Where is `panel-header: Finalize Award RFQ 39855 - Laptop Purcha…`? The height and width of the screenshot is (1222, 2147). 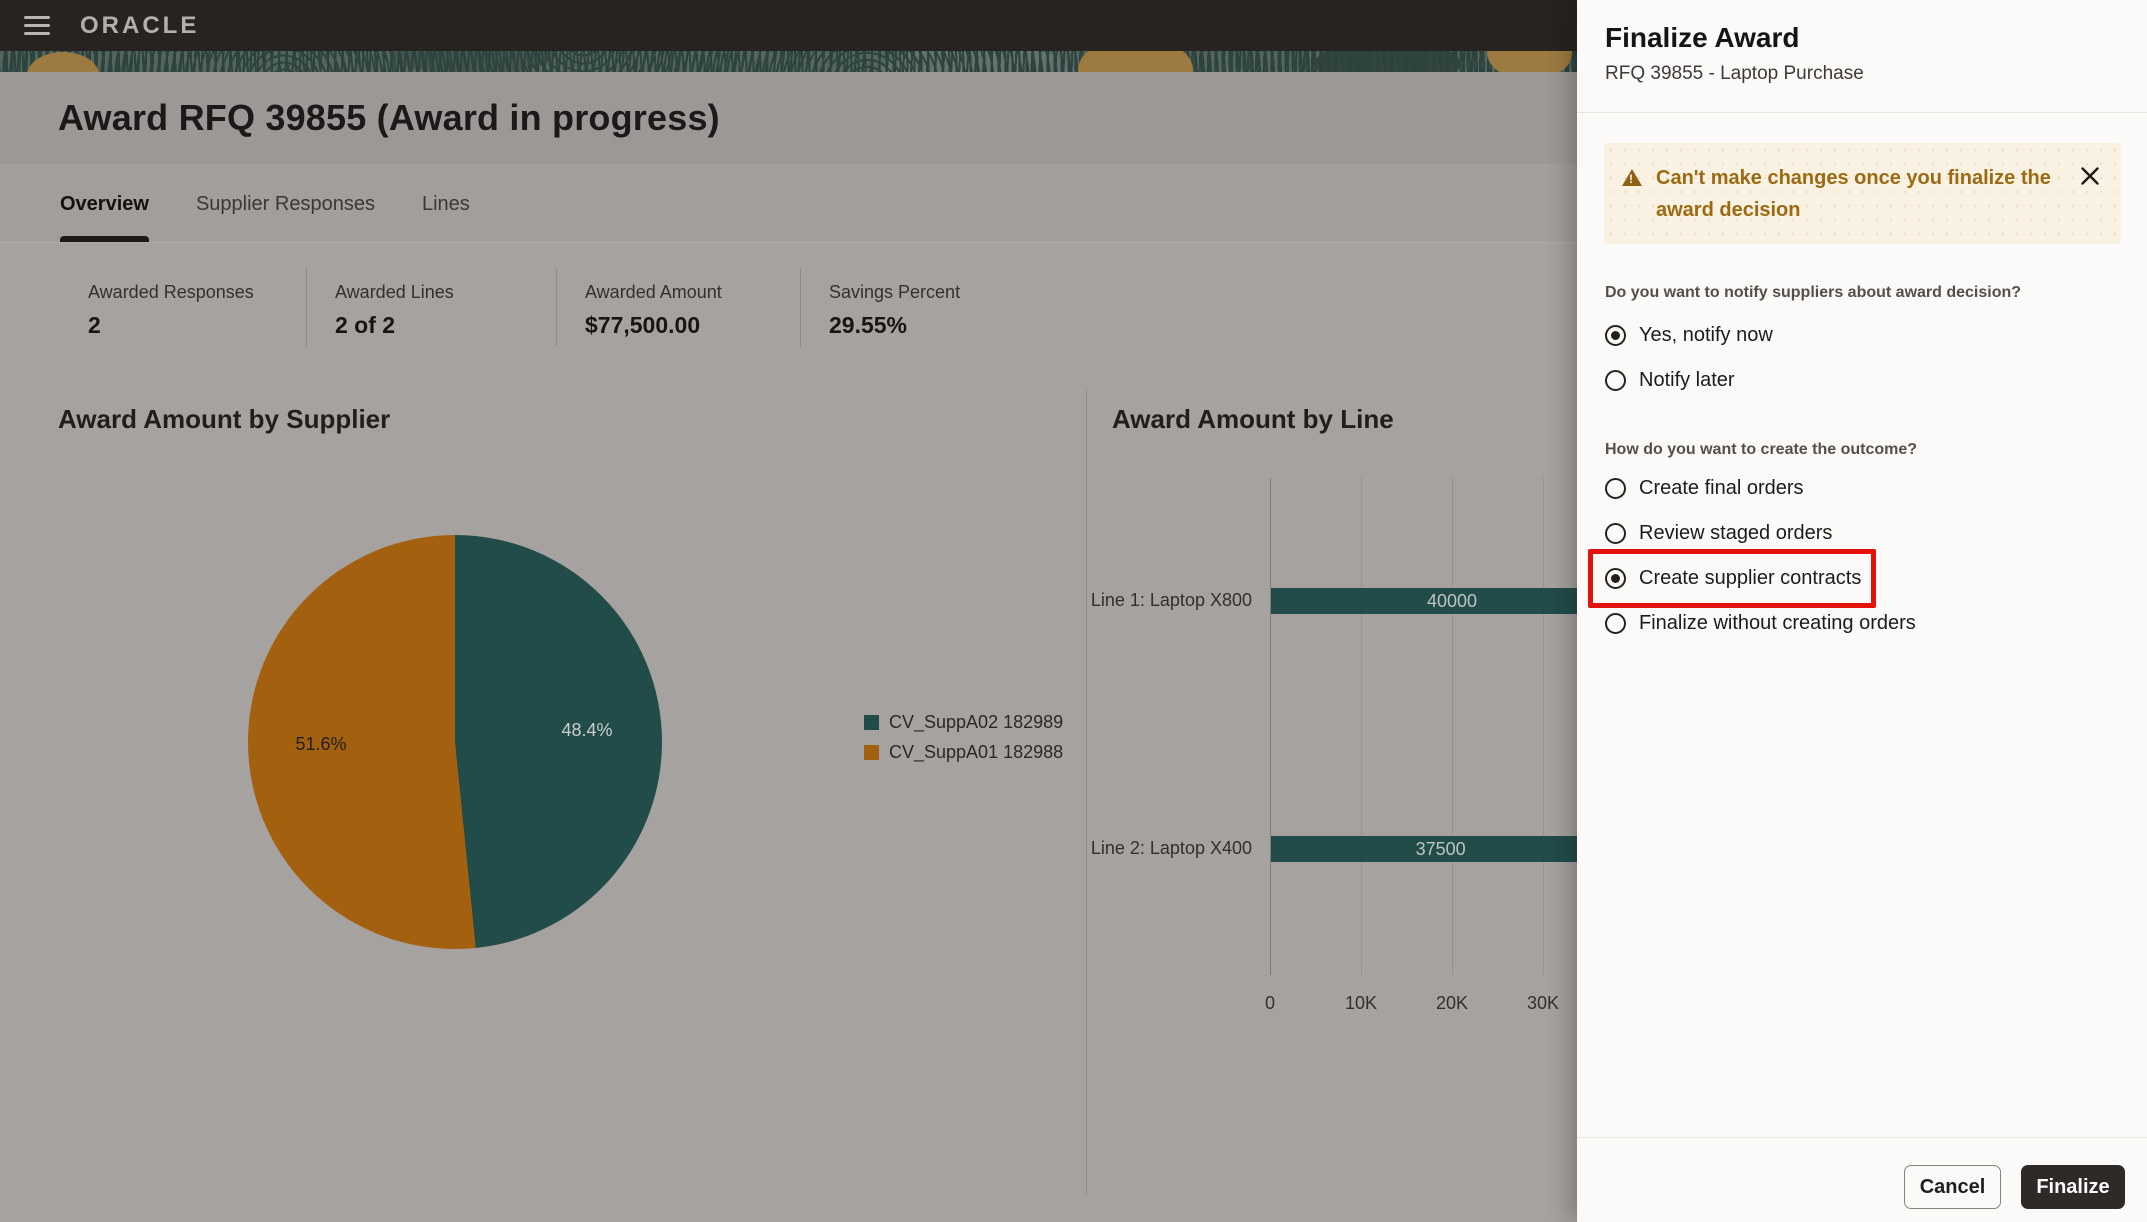
panel-header: Finalize Award RFQ 39855 - Laptop Purcha… is located at coordinates (1862, 56).